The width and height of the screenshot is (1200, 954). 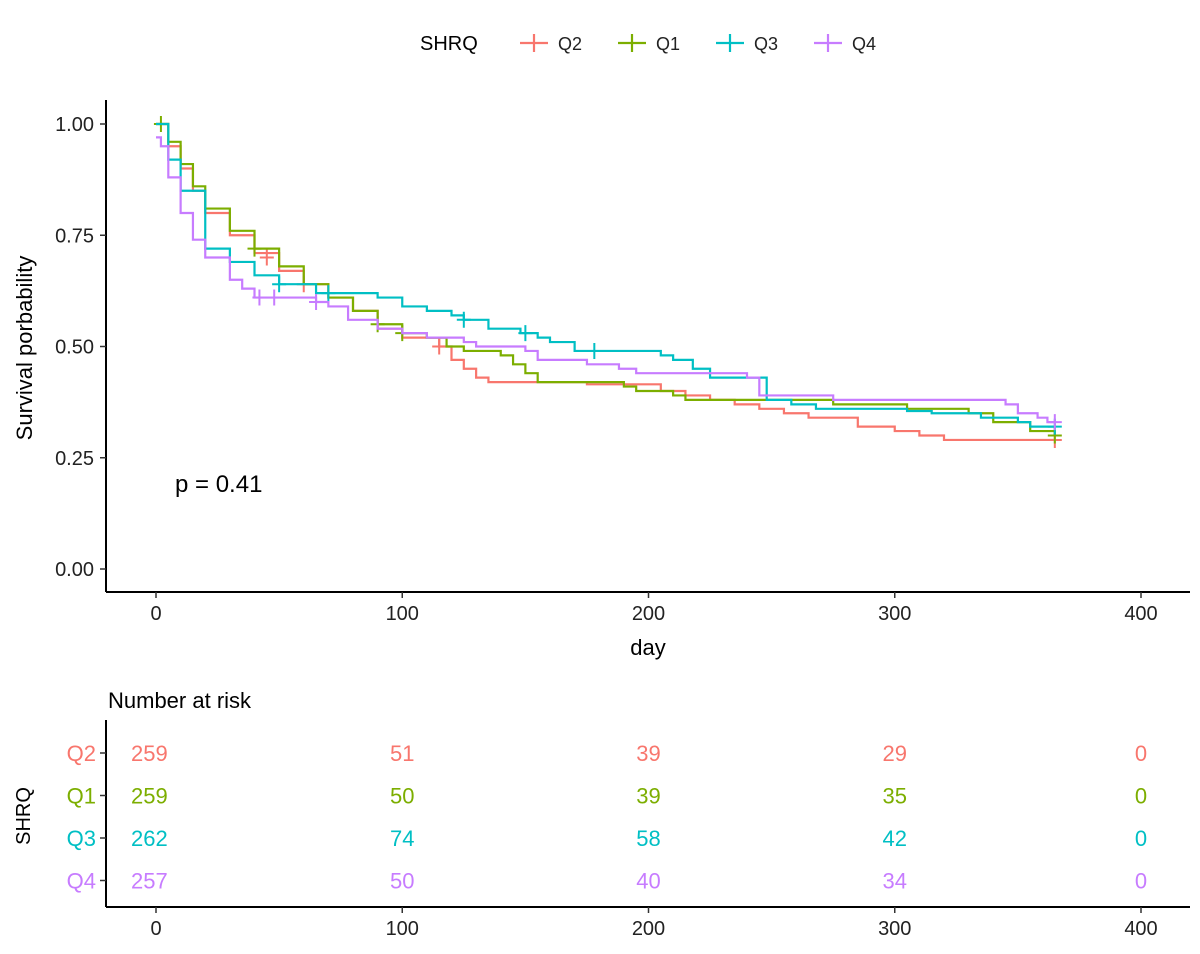 What do you see at coordinates (81, 753) in the screenshot?
I see `risk-row-label: Q2` at bounding box center [81, 753].